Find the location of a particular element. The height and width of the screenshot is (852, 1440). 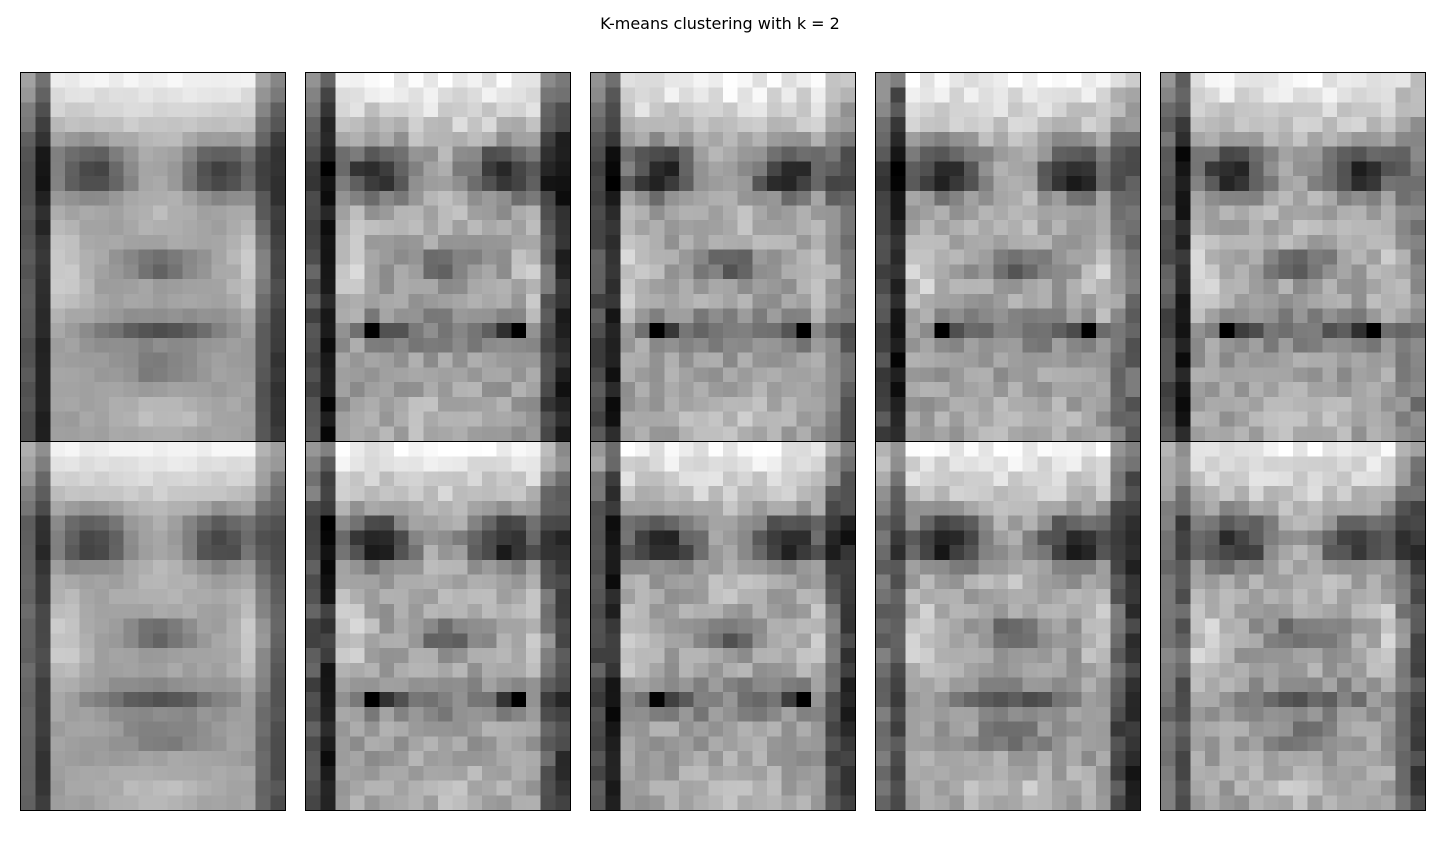

figure-title: K-means clustering with k = 2 is located at coordinates (720, 23).